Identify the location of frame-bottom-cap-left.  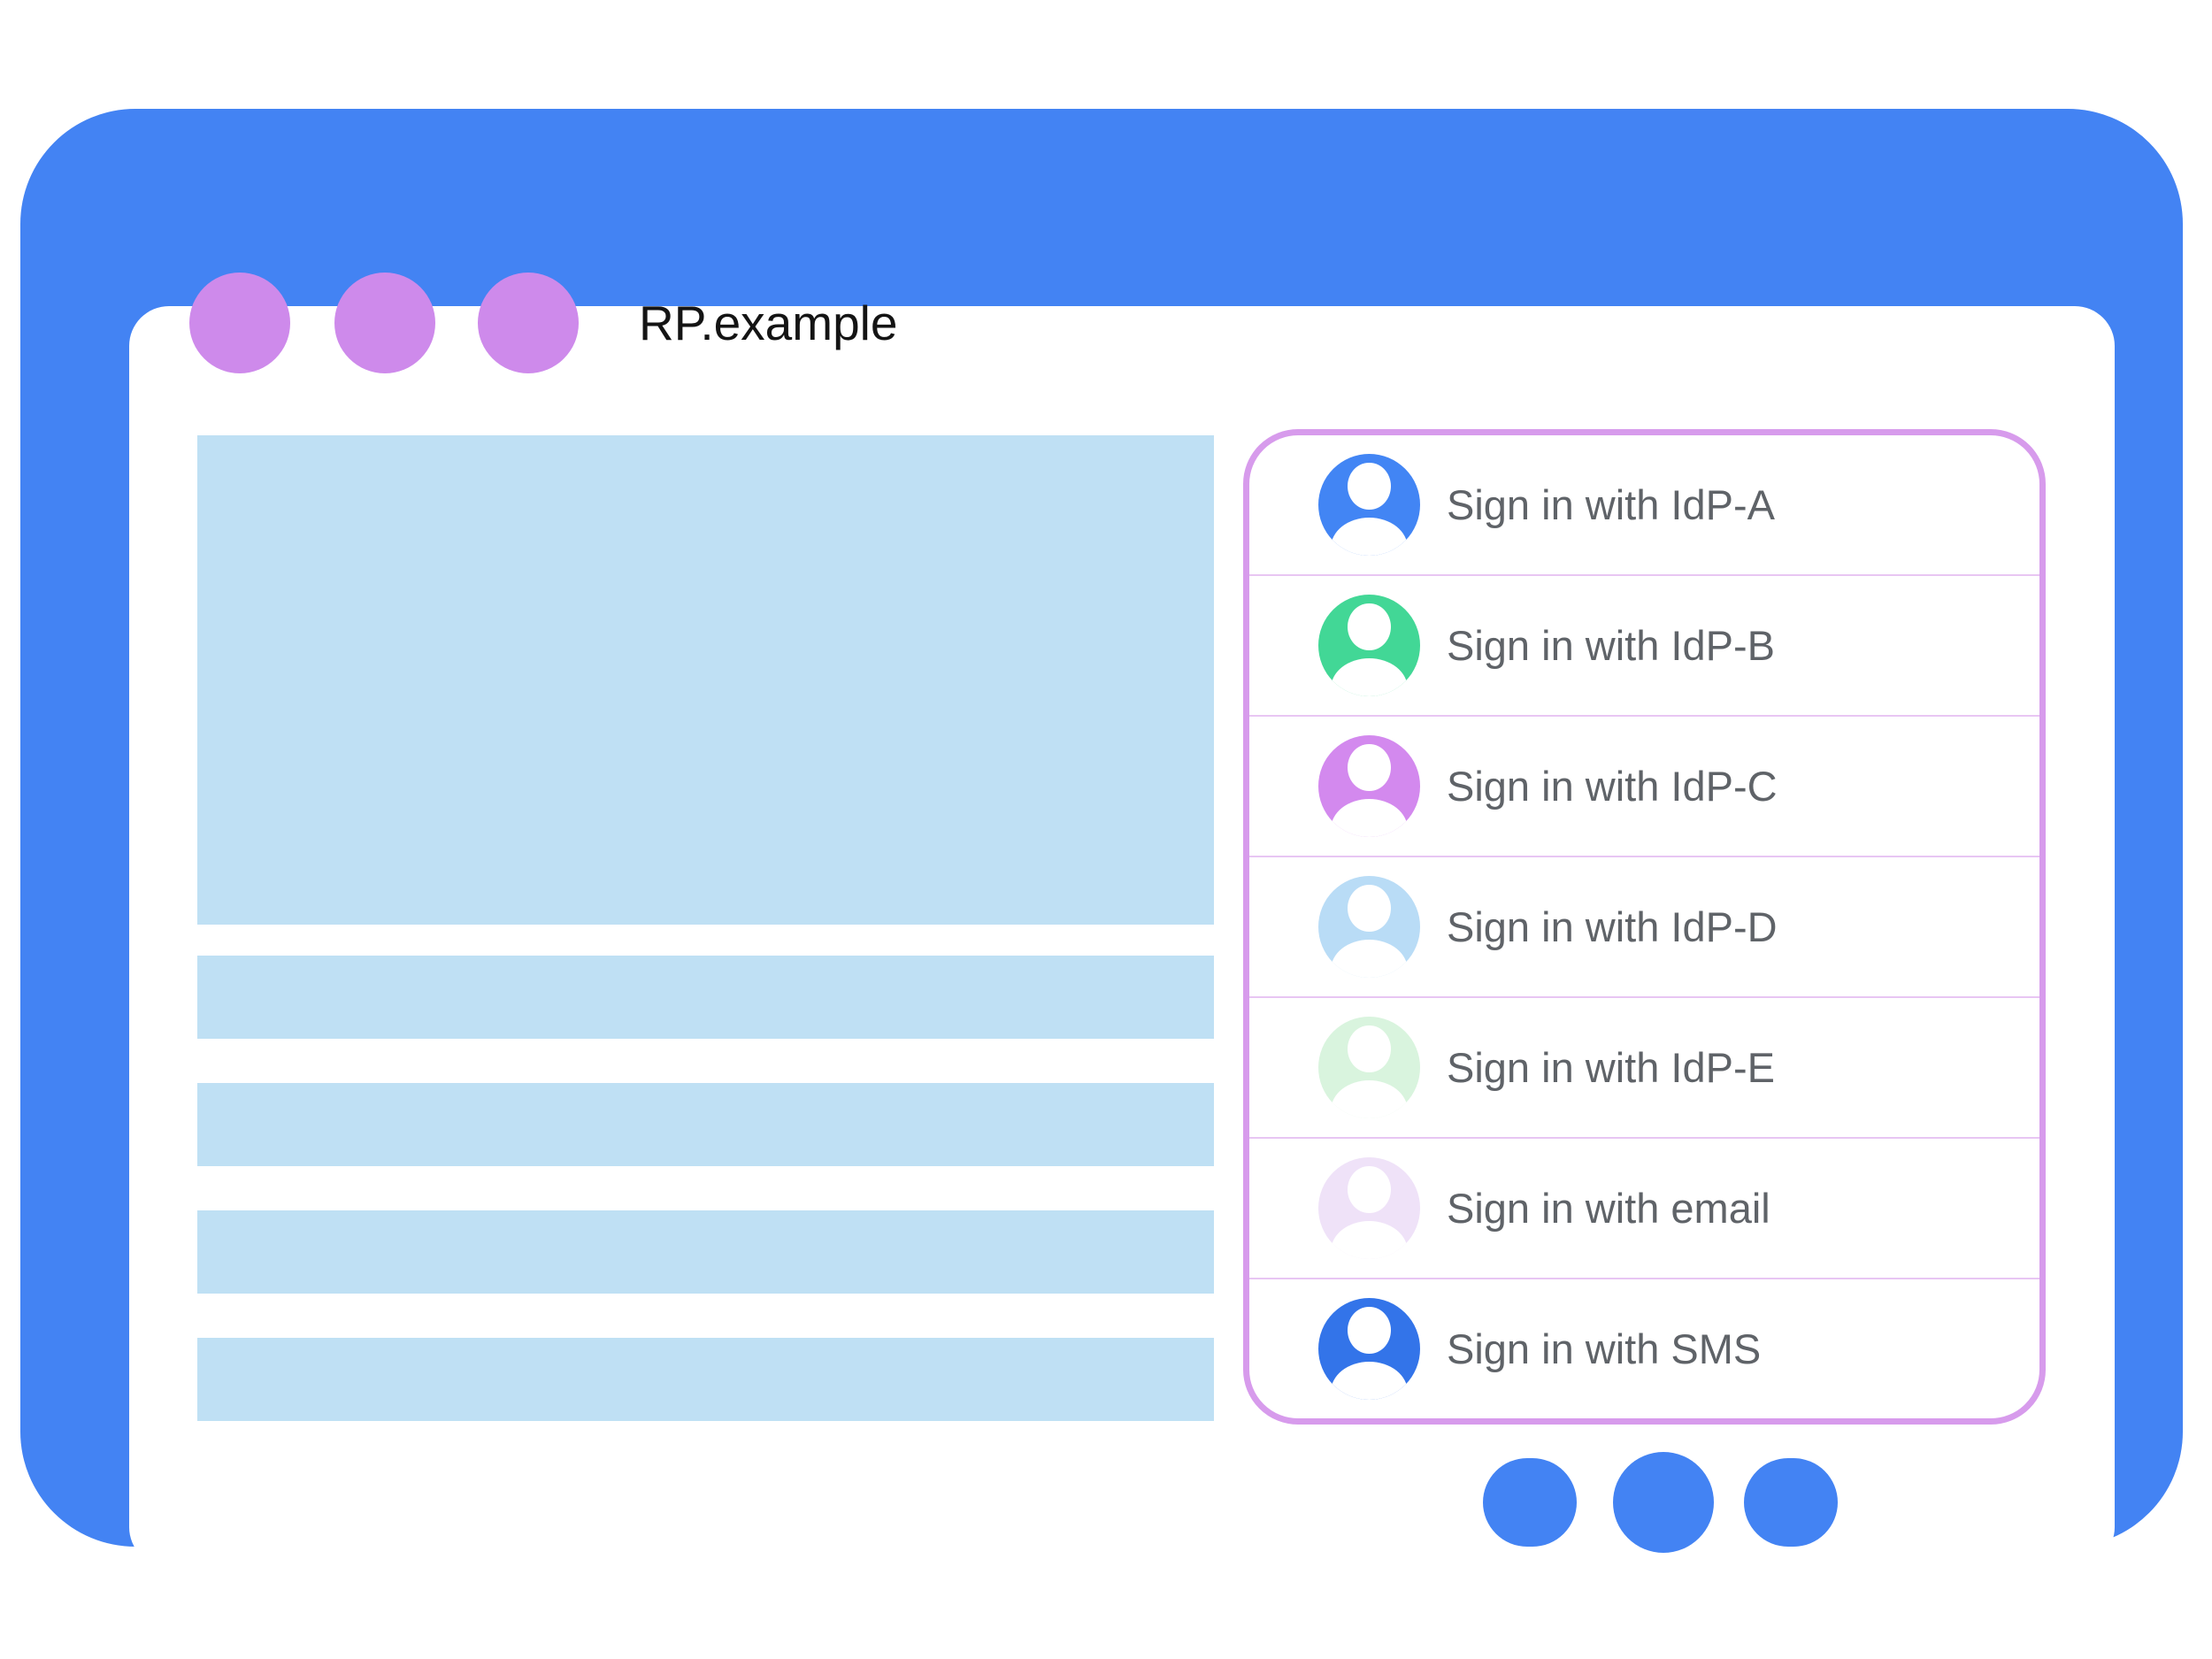
(1530, 1503).